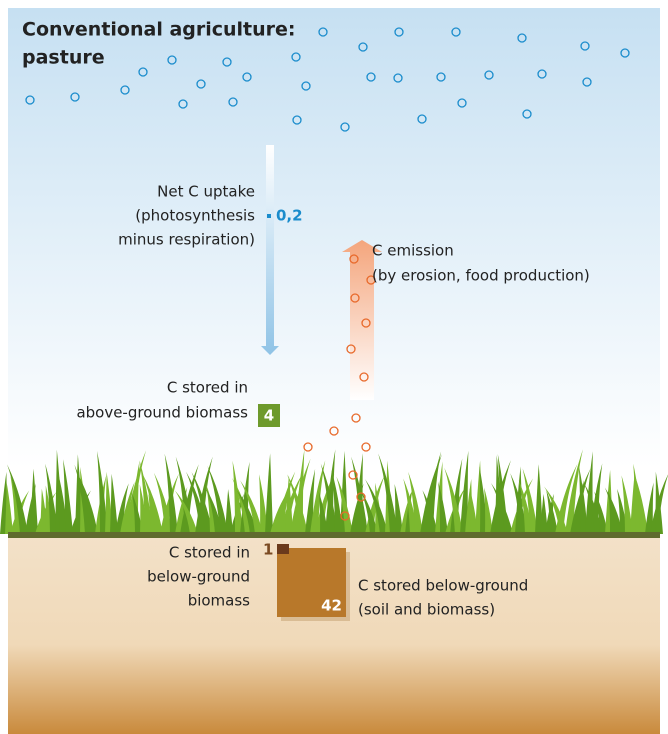 The image size is (668, 734). Describe the element at coordinates (159, 30) in the screenshot. I see `title: Conventional agriculture:` at that location.